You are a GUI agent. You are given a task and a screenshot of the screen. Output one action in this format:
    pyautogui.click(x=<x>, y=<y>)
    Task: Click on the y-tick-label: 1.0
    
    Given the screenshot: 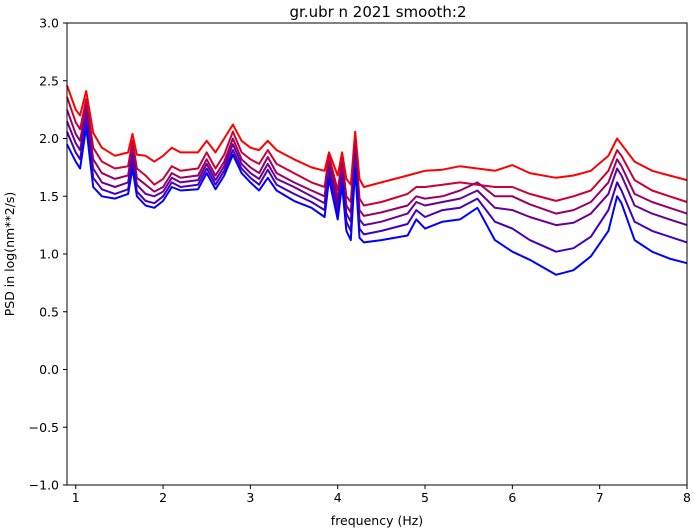 What is the action you would take?
    pyautogui.click(x=49, y=254)
    